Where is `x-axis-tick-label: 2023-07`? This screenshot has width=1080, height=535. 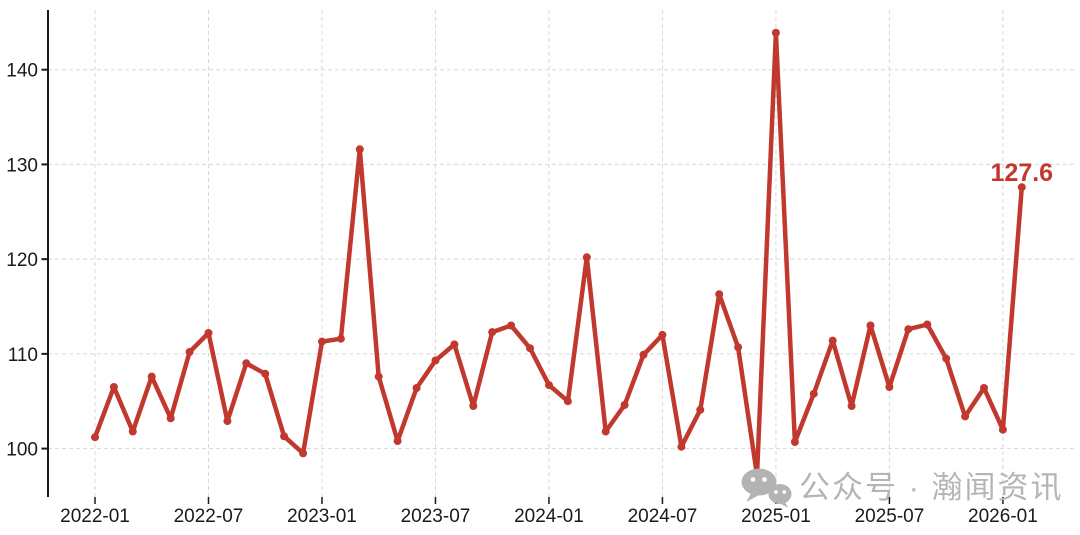 x-axis-tick-label: 2023-07 is located at coordinates (436, 516).